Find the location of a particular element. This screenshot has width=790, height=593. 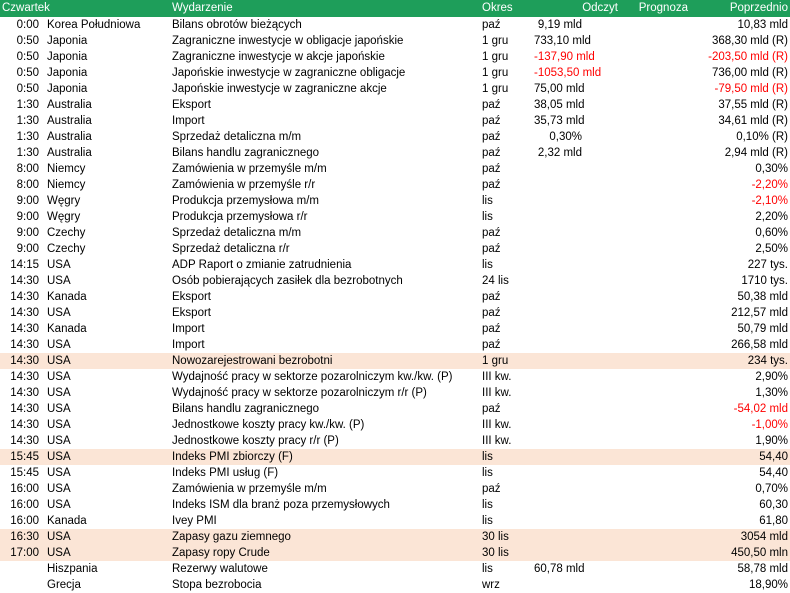

cell-time: 16:30 is located at coordinates (24, 537).